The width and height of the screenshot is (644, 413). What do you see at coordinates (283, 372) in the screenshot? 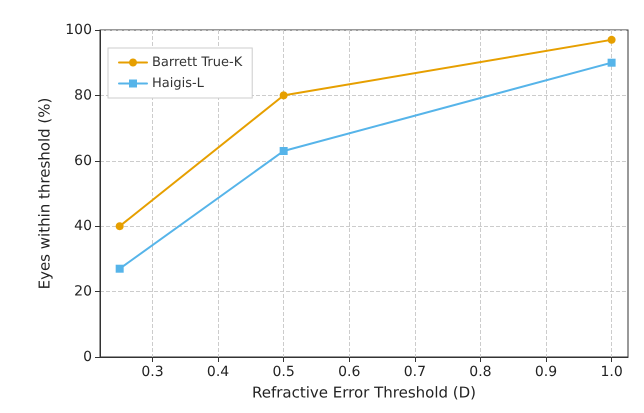
I see `x-tick-label: 0.5` at bounding box center [283, 372].